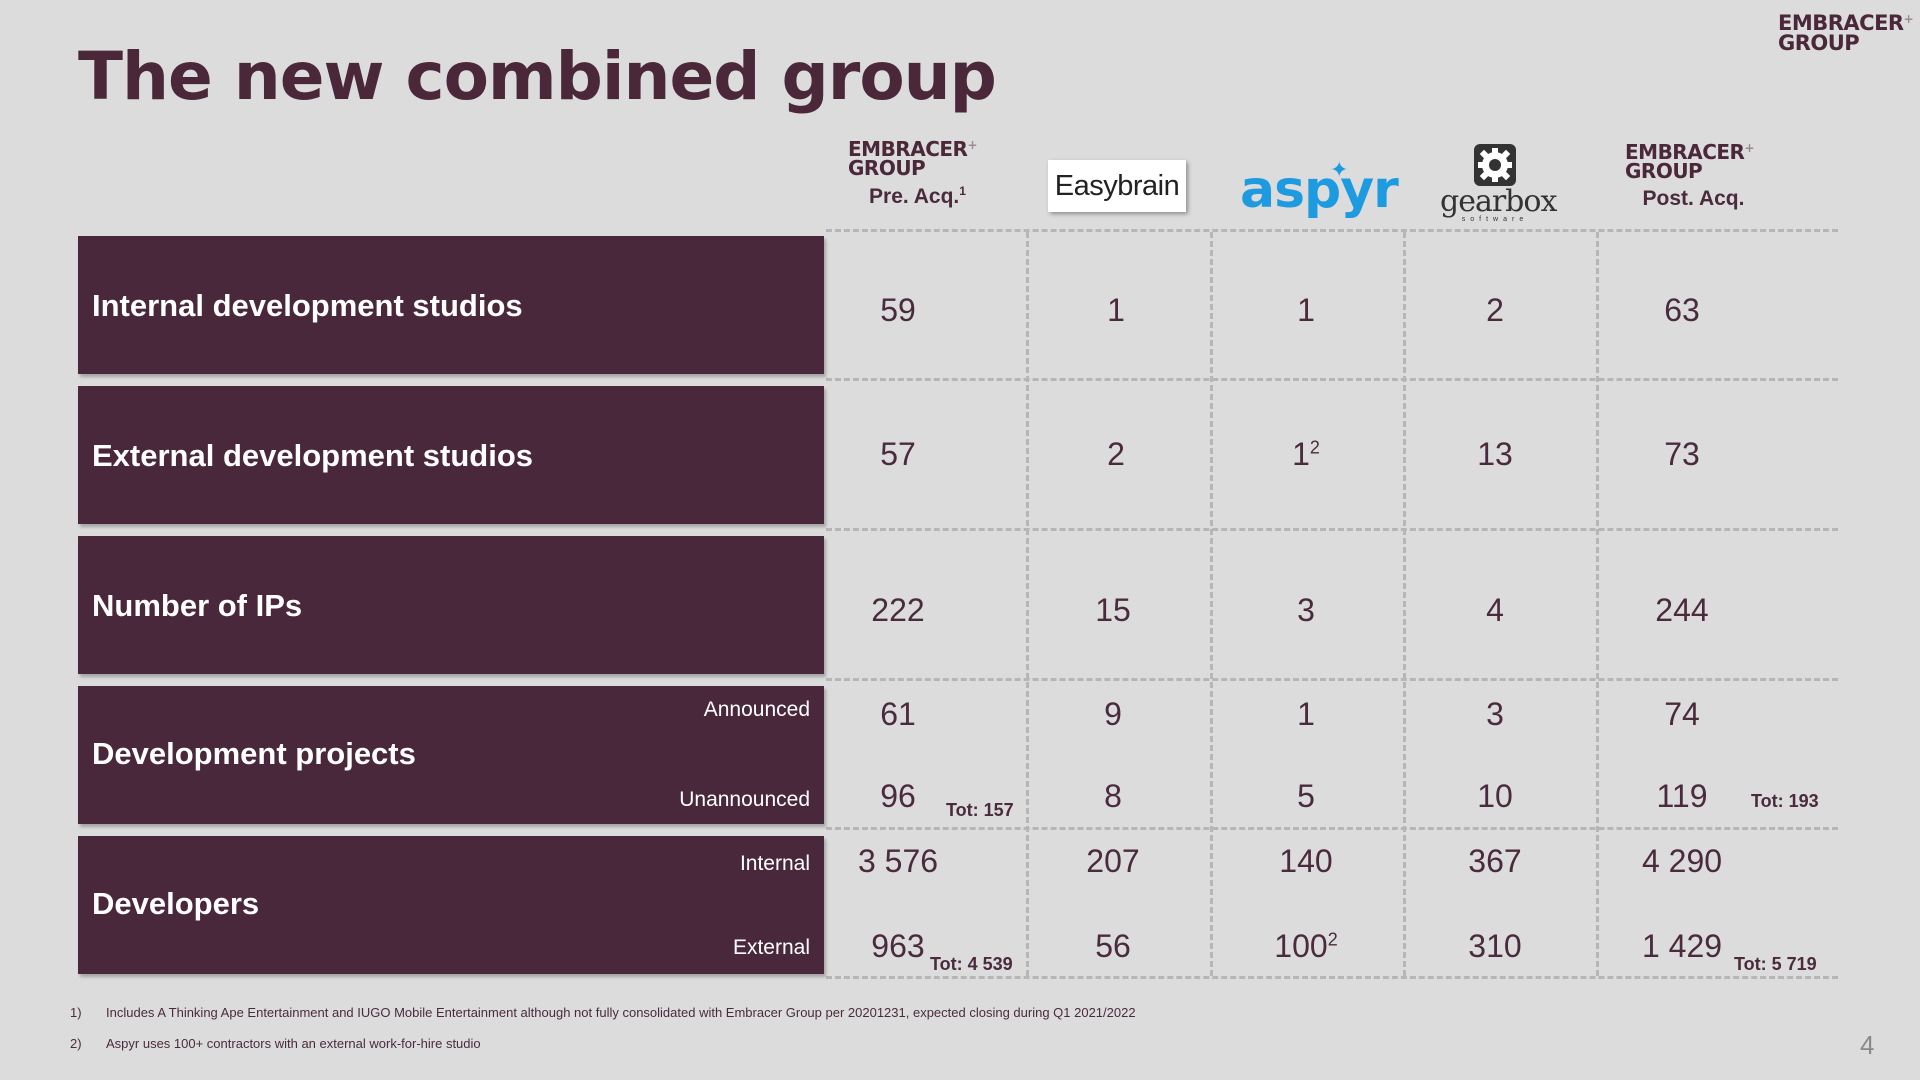 The width and height of the screenshot is (1920, 1080). What do you see at coordinates (1306, 861) in the screenshot?
I see `cell-value: 140` at bounding box center [1306, 861].